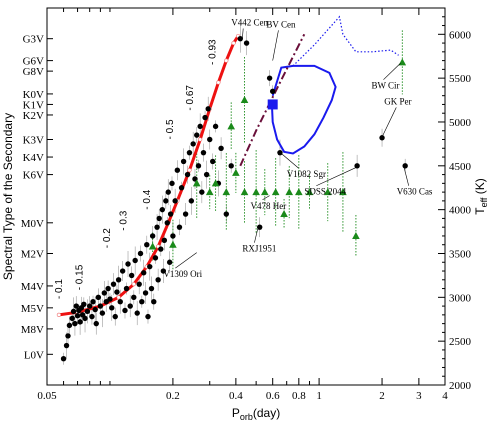  What do you see at coordinates (33, 95) in the screenshot?
I see `y-left-tick-label: K0V` at bounding box center [33, 95].